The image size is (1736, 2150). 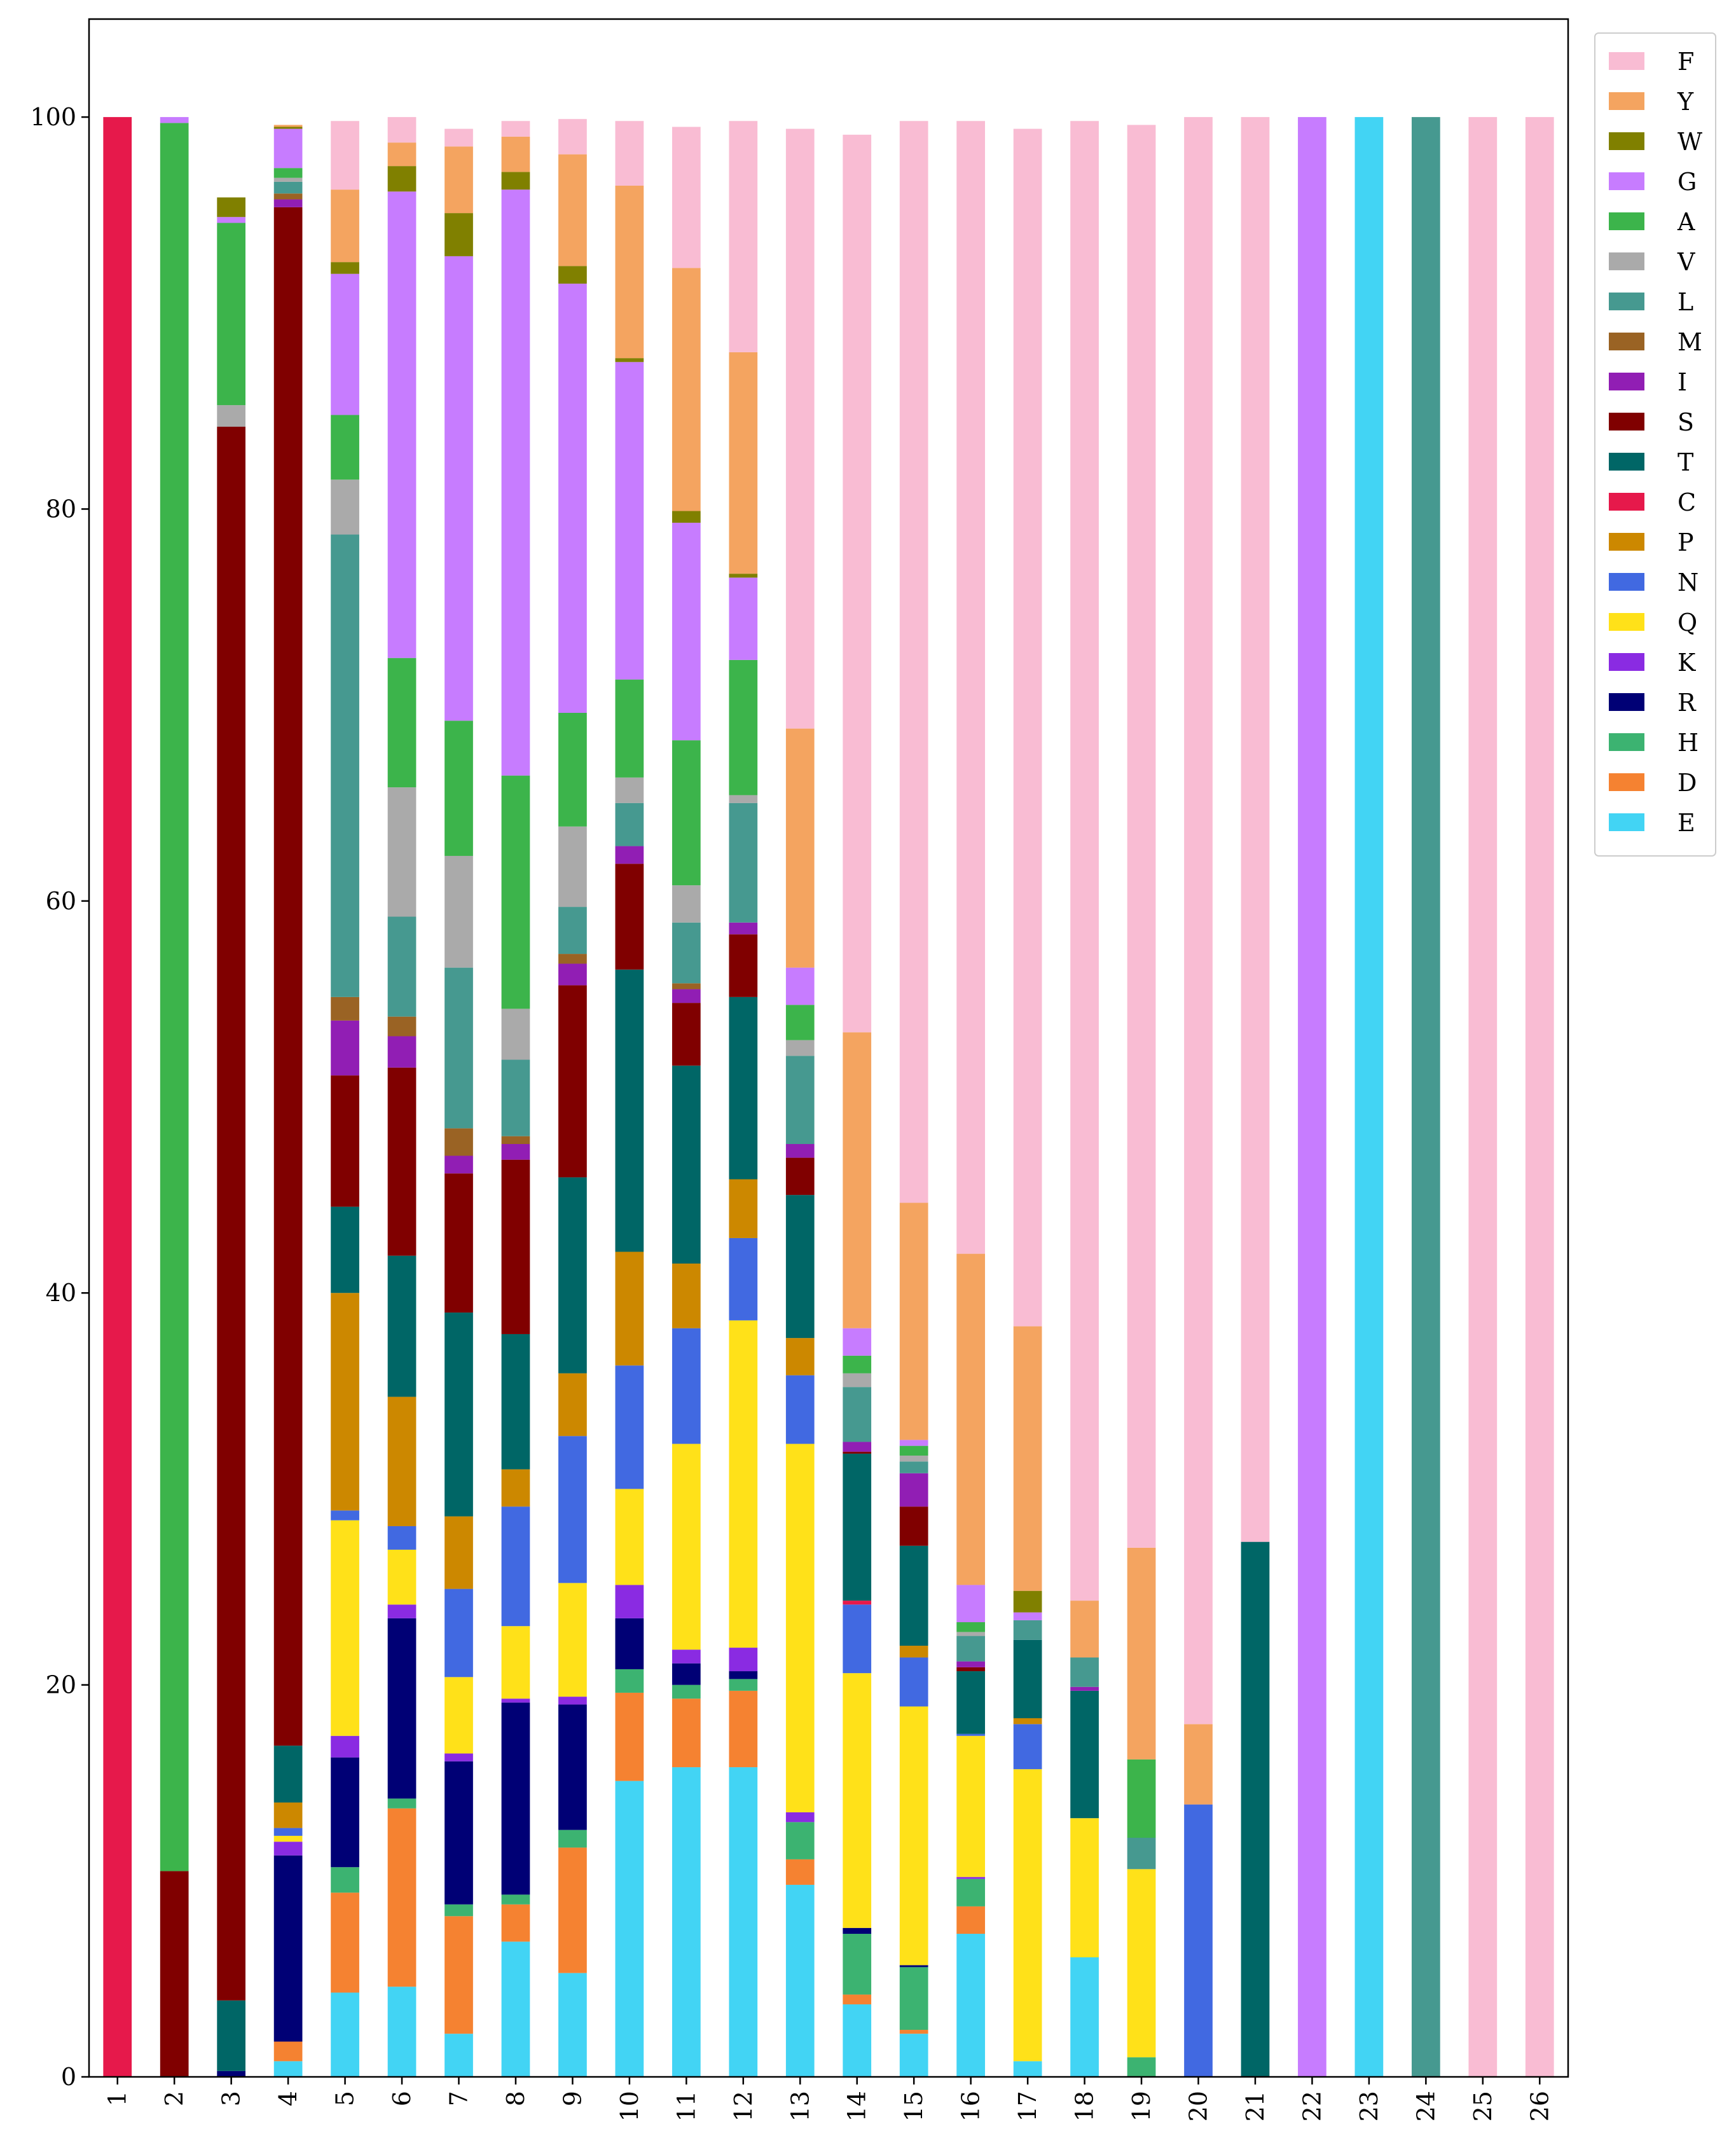 I want to click on legend-swatch-m, so click(x=1626, y=341).